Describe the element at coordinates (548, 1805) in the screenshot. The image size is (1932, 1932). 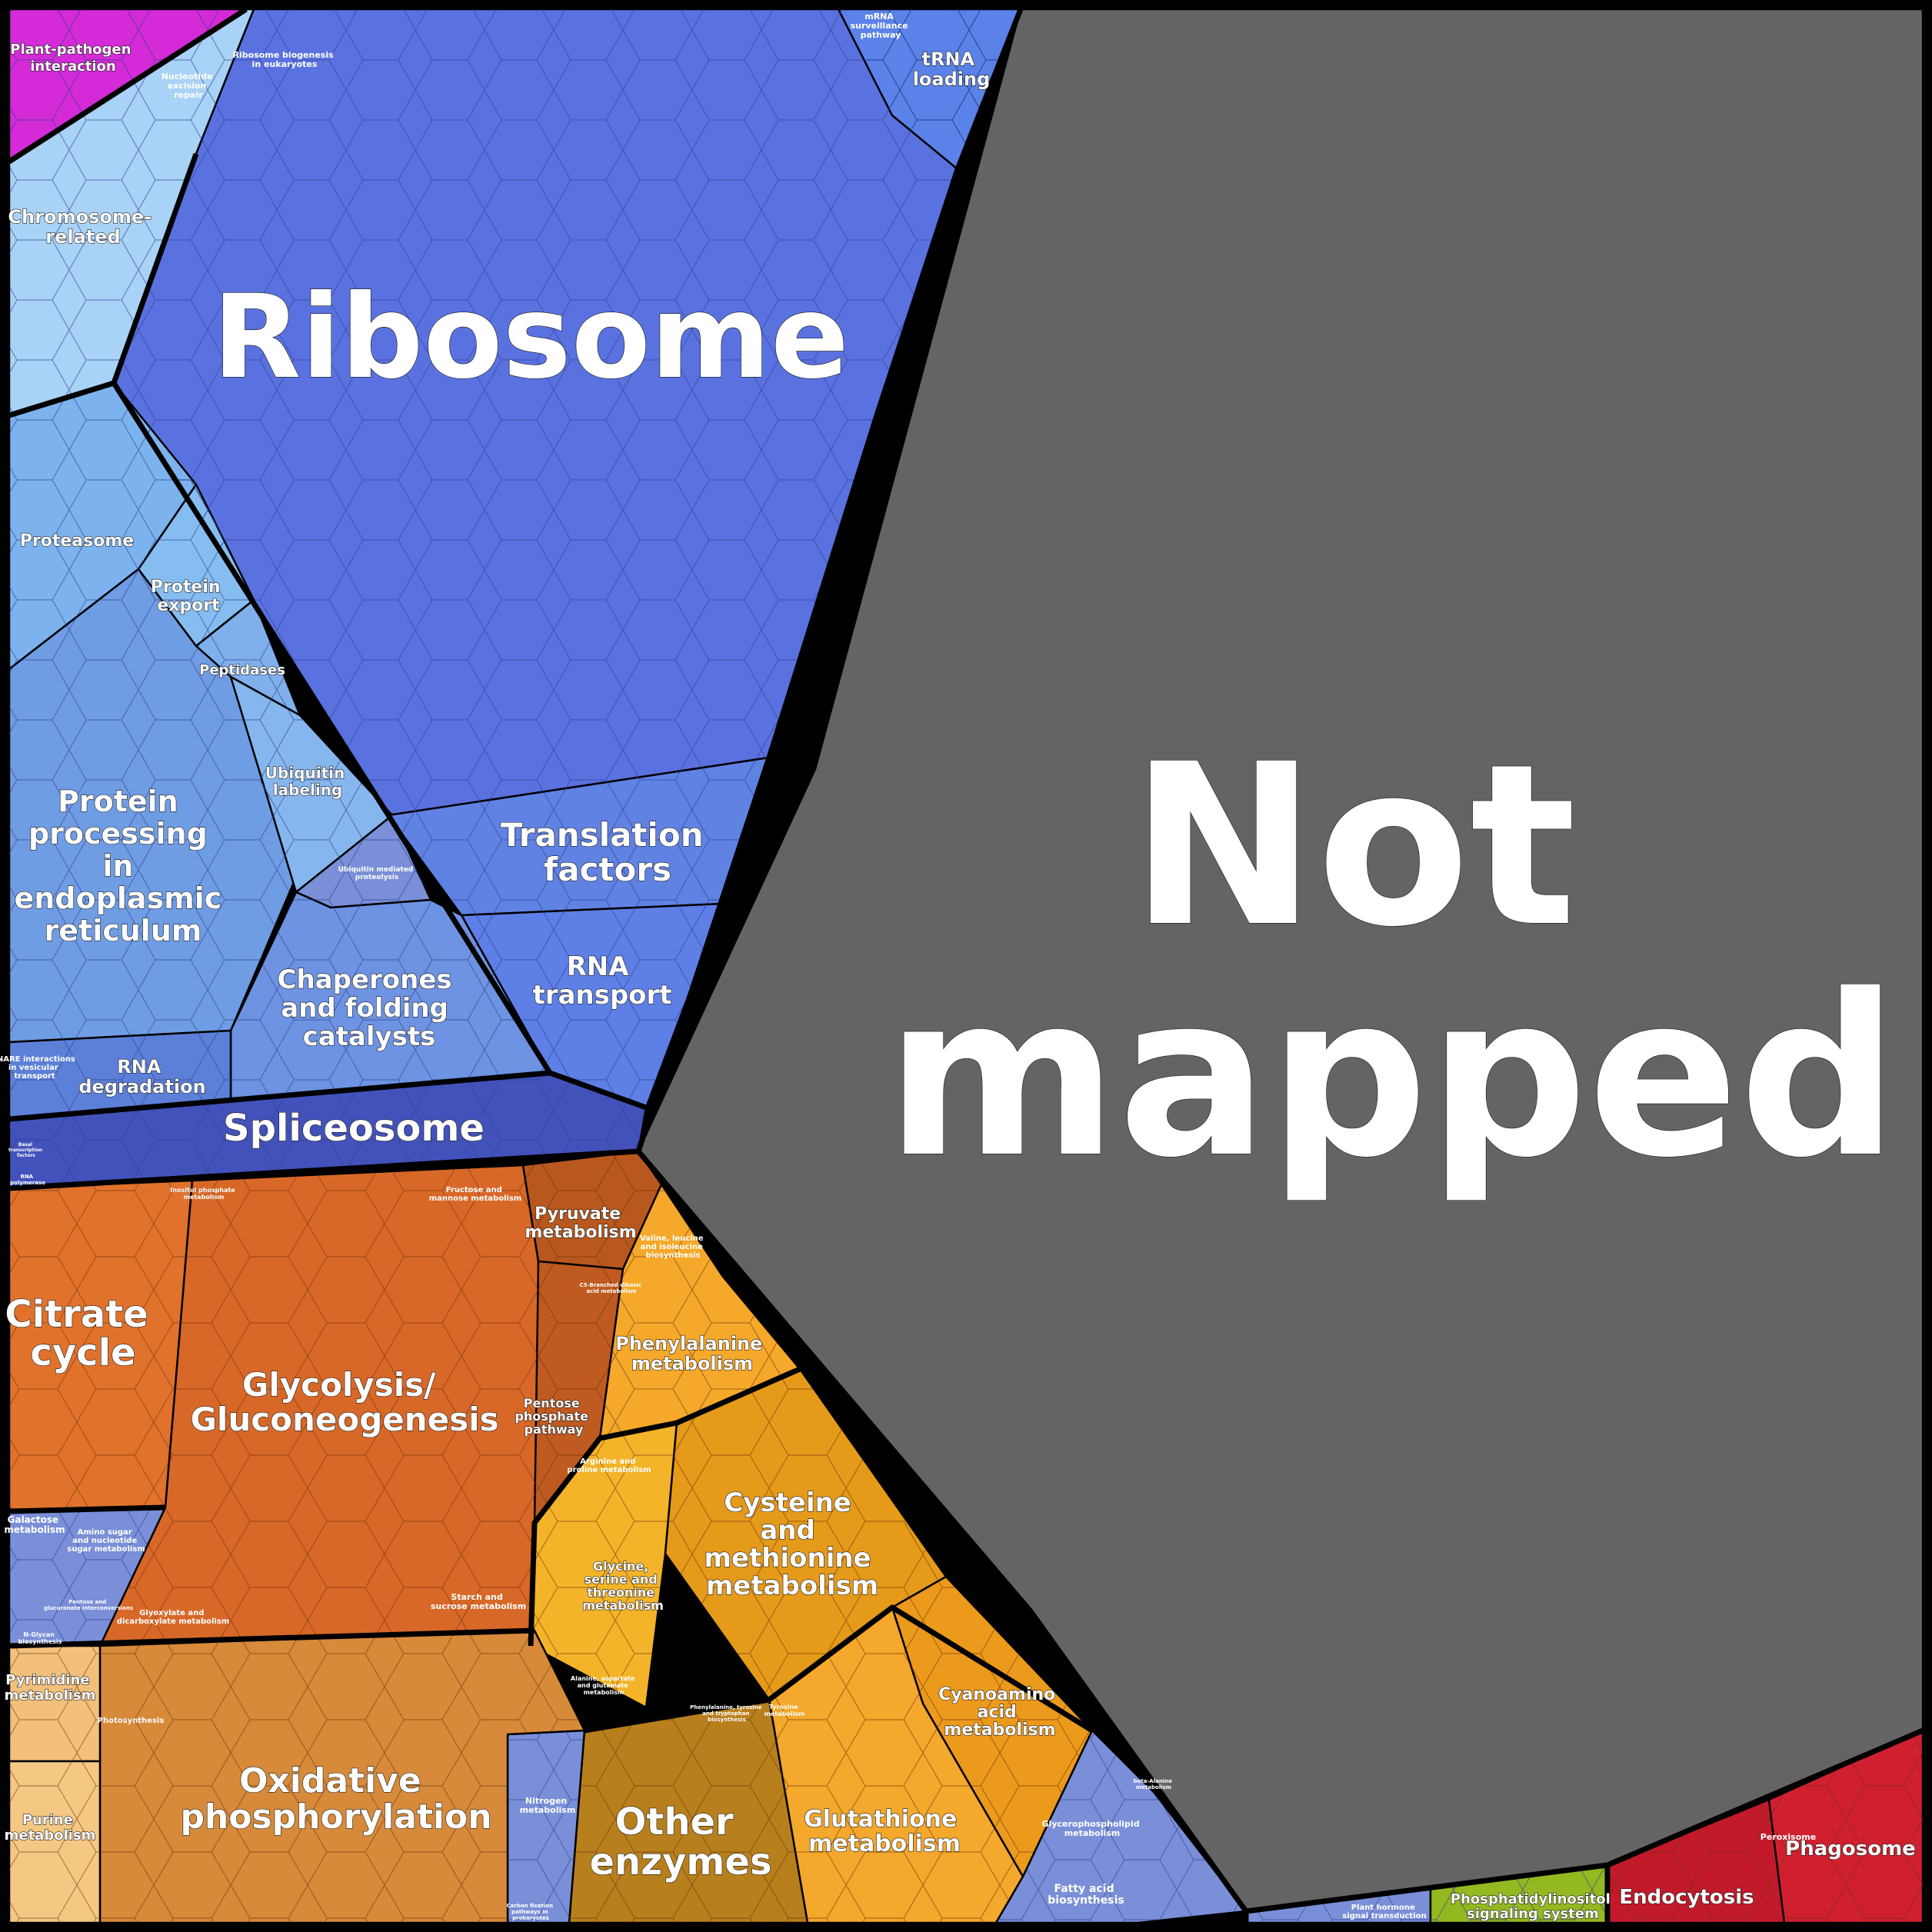
I see `label-nitrogen: Nitrogen metabolism` at that location.